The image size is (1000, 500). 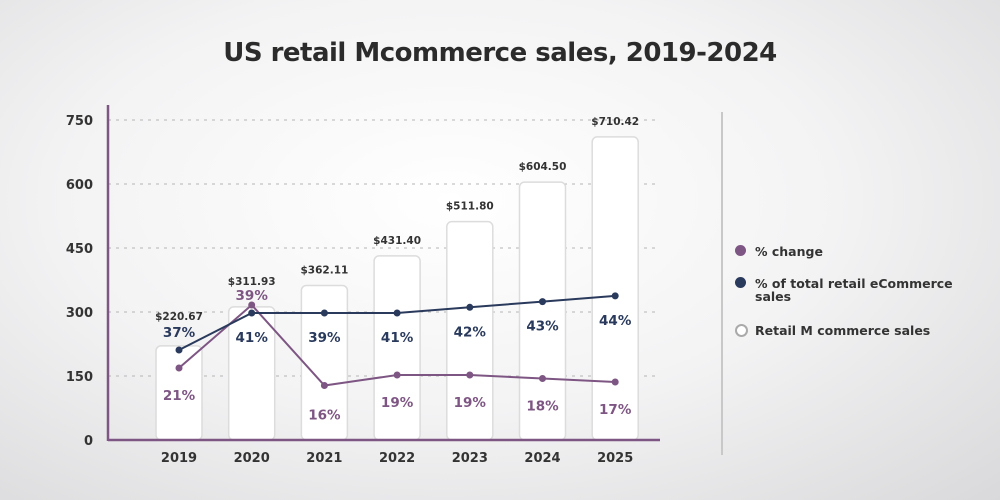 What do you see at coordinates (179, 396) in the screenshot?
I see `line-value-label: 21%` at bounding box center [179, 396].